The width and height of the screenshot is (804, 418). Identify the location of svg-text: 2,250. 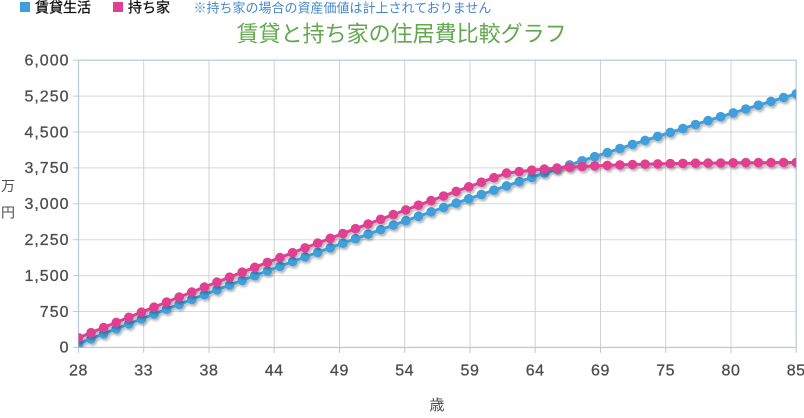
(46, 240).